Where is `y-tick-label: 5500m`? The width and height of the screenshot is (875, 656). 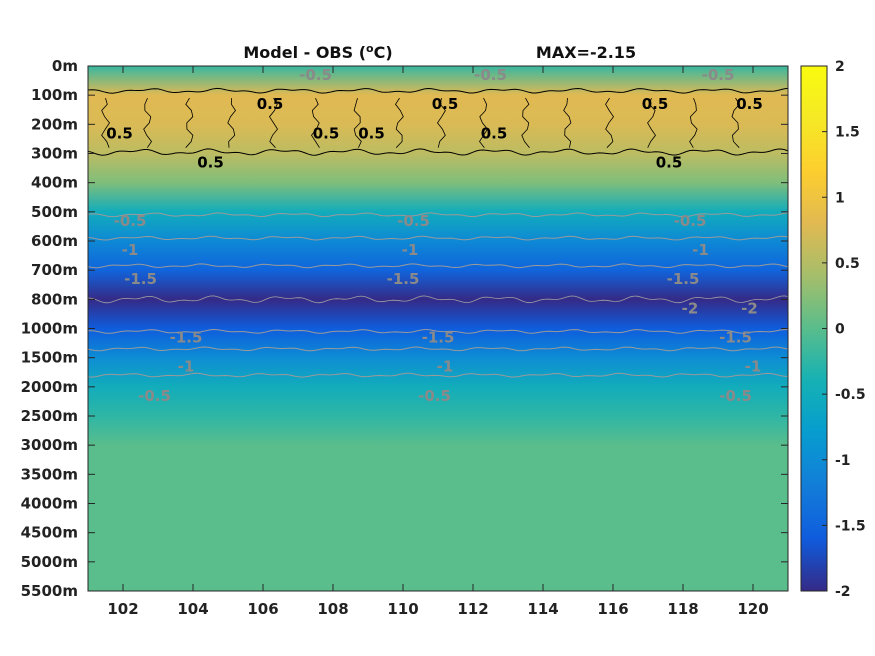
y-tick-label: 5500m is located at coordinates (49, 591).